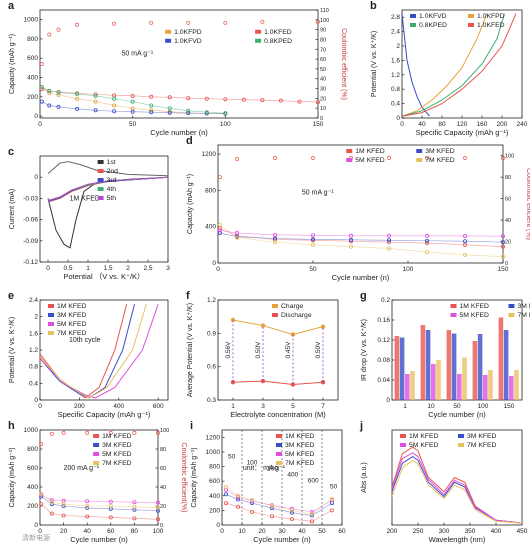  I want to click on y2-tick-label: 60, so click(323, 60).